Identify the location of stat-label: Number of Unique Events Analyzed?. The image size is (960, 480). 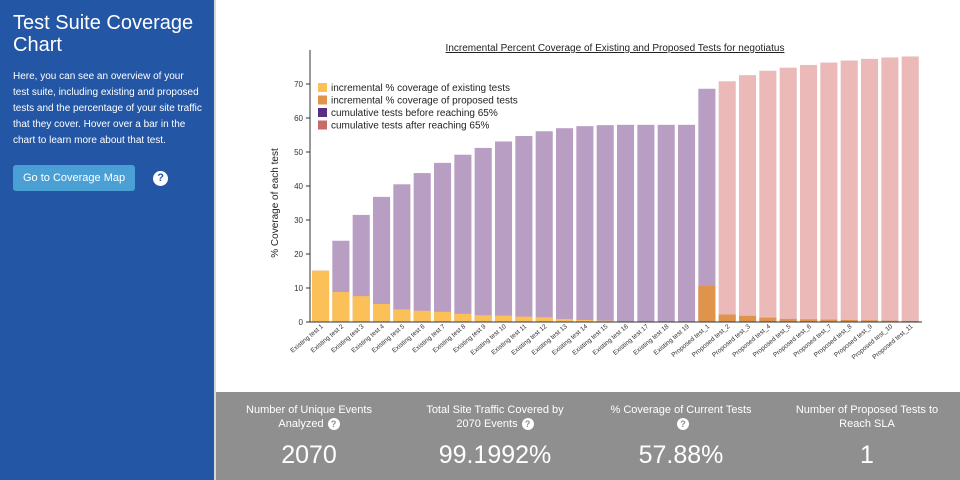
(309, 418).